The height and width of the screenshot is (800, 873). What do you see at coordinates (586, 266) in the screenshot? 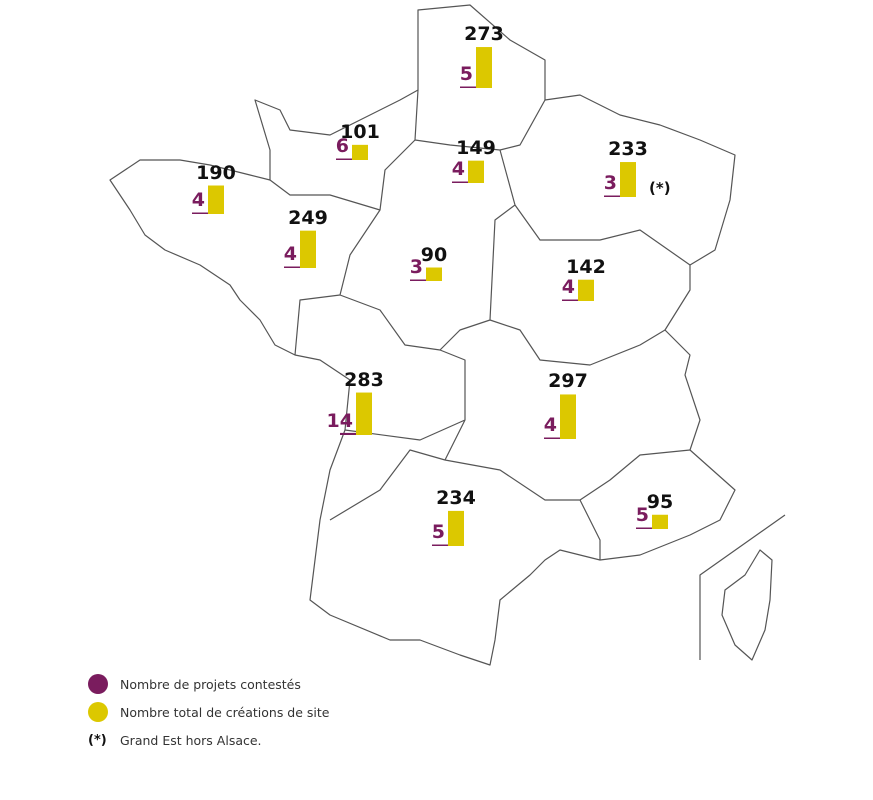
I see `total-label-bourgogne-franche-comte: 142` at bounding box center [586, 266].